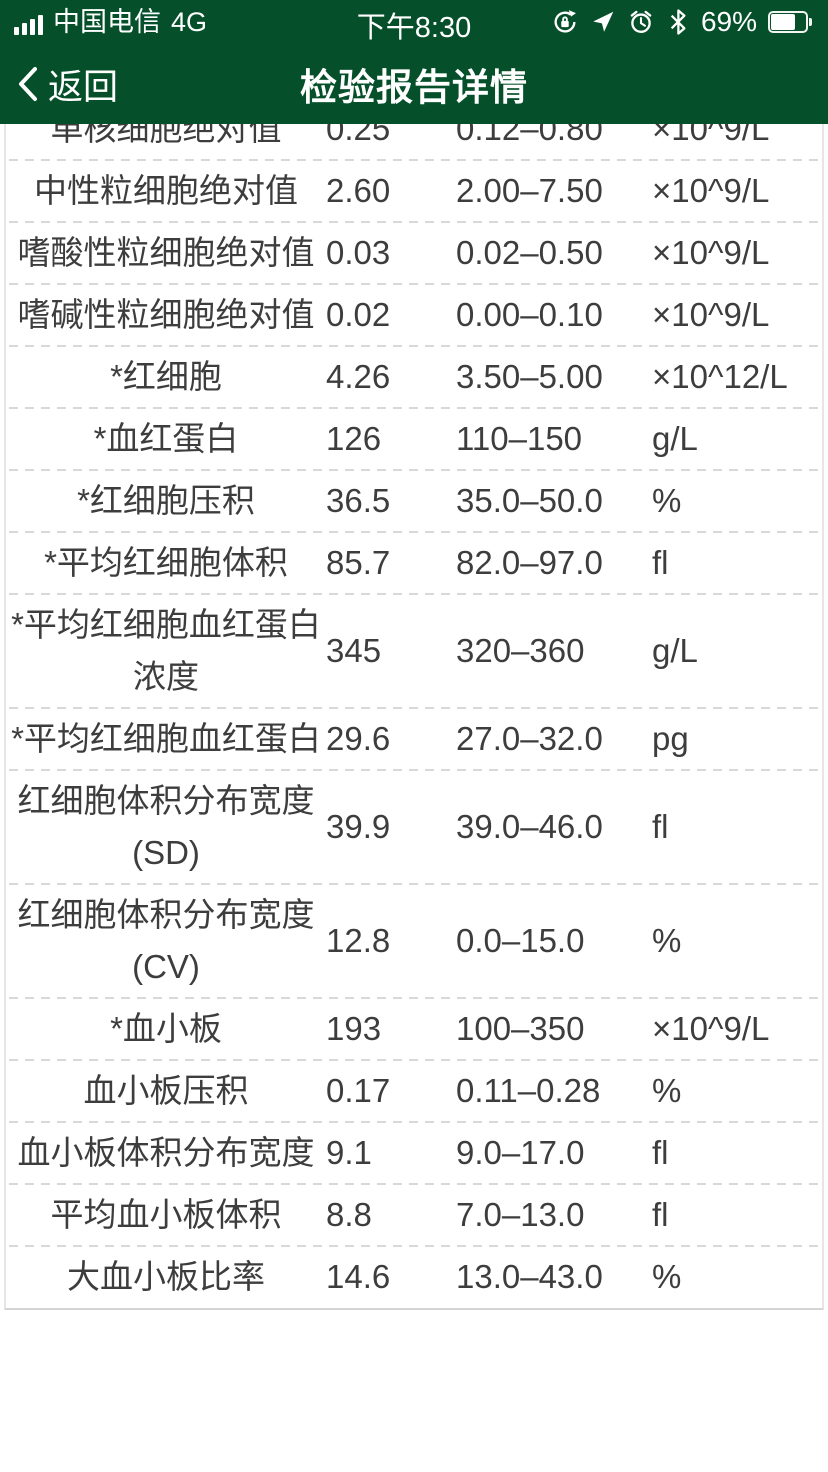 The image size is (828, 1472). I want to click on location-icon, so click(603, 21).